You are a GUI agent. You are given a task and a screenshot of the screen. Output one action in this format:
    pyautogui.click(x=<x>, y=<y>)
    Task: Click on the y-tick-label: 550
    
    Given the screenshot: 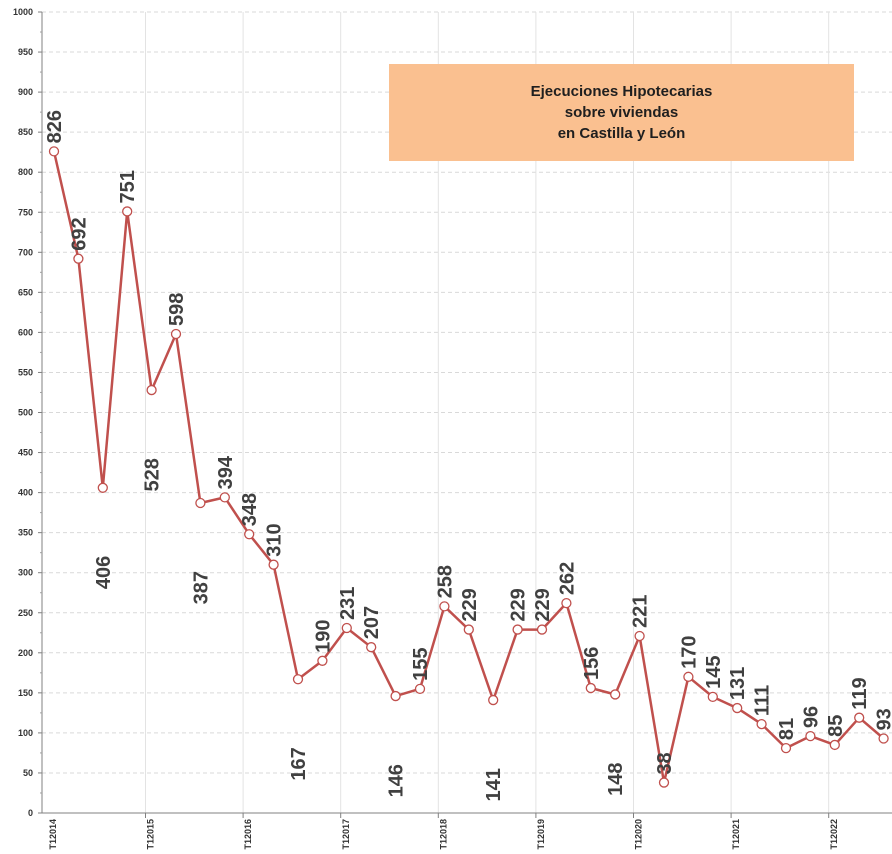 What is the action you would take?
    pyautogui.click(x=25, y=372)
    